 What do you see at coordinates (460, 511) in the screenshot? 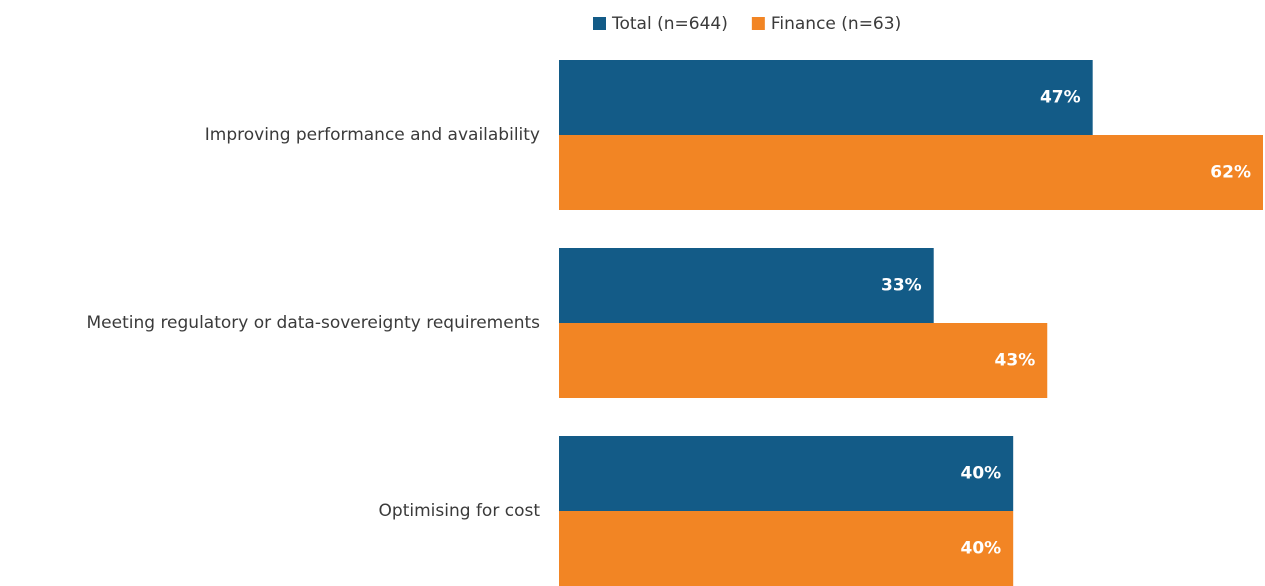
I see `category-label: Optimising for cost` at bounding box center [460, 511].